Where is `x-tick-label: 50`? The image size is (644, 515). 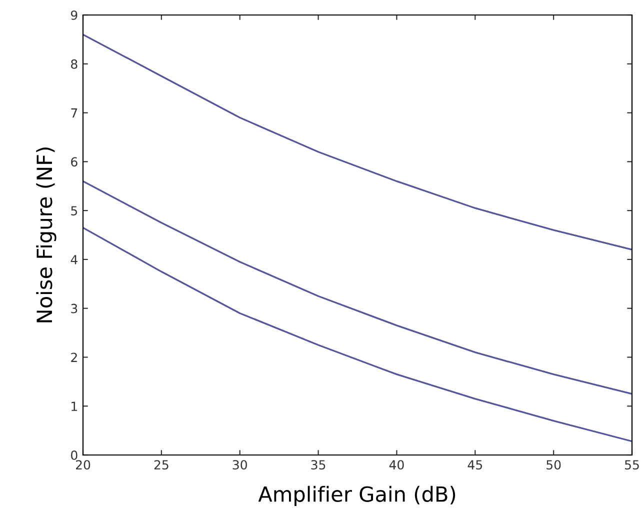 x-tick-label: 50 is located at coordinates (553, 465).